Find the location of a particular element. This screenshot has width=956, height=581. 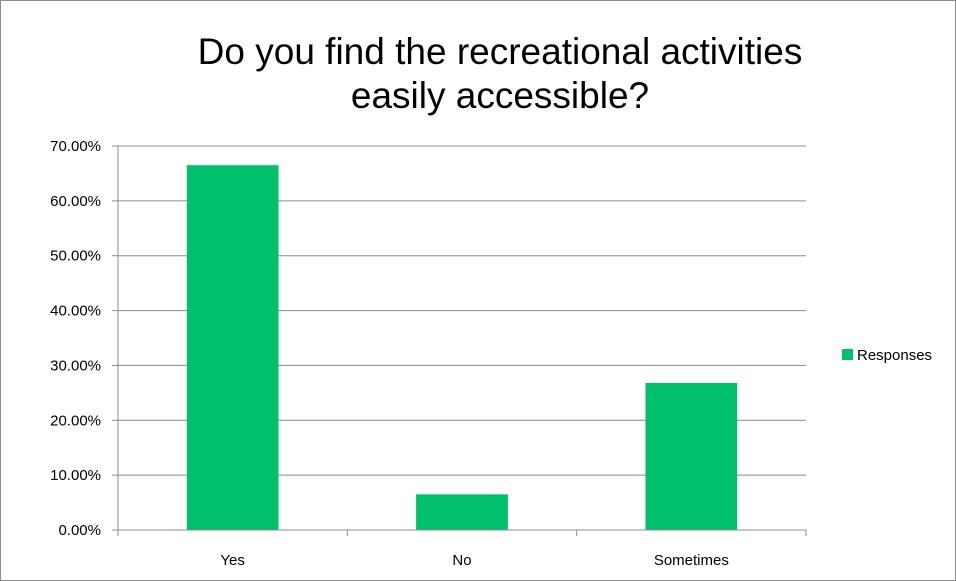

y-tick-label: 60.00% is located at coordinates (75, 201).